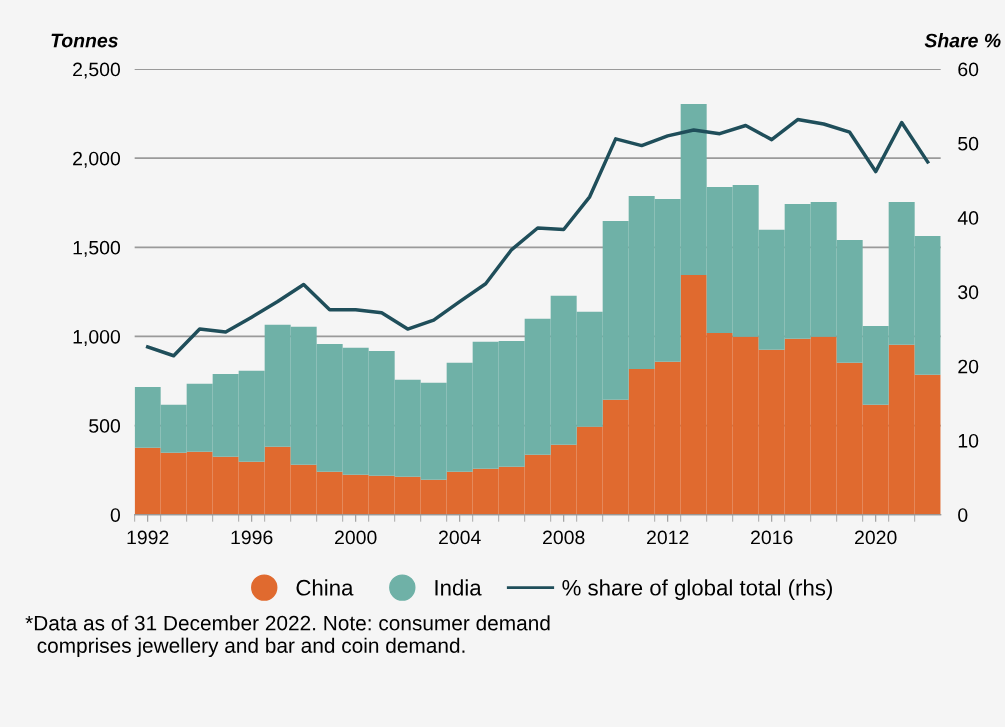 The image size is (1005, 727). What do you see at coordinates (115, 515) in the screenshot?
I see `y-tick-label: 0` at bounding box center [115, 515].